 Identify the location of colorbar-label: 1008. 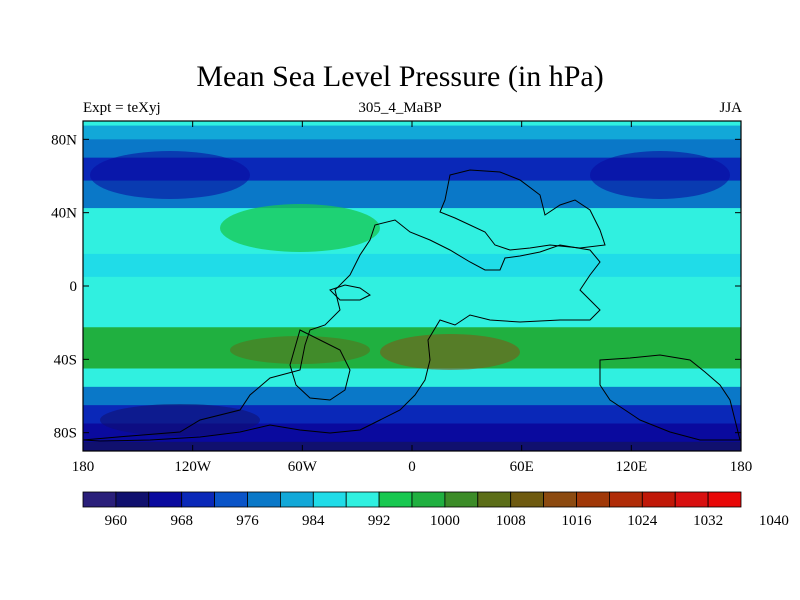
(511, 521).